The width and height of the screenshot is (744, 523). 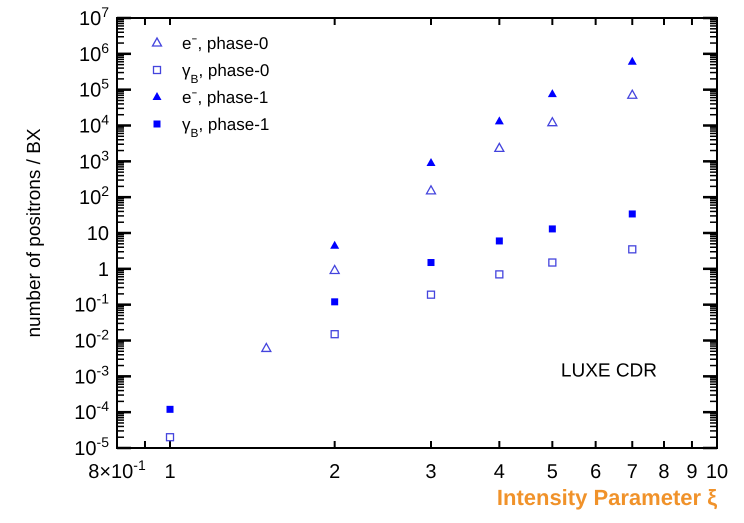 What do you see at coordinates (103, 269) in the screenshot?
I see `y-tick-label: 1` at bounding box center [103, 269].